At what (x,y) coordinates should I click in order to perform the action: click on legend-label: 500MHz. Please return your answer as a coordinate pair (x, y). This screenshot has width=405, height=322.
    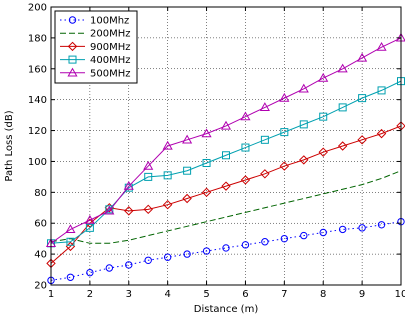
    Looking at the image, I should click on (110, 73).